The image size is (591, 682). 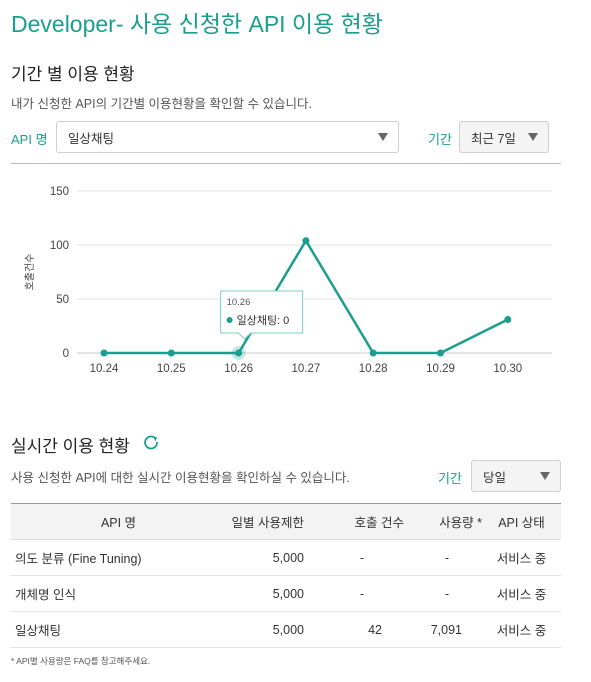 What do you see at coordinates (440, 369) in the screenshot?
I see `x-tick-label: 10.29` at bounding box center [440, 369].